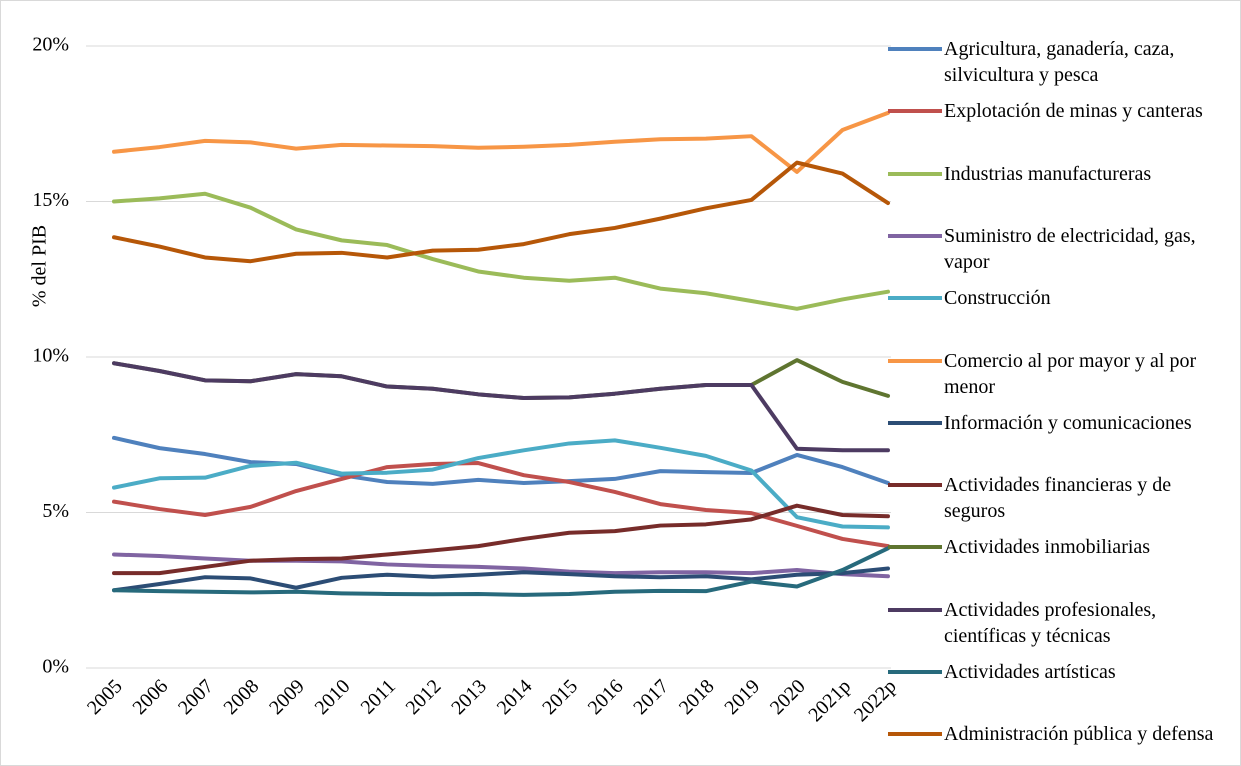  What do you see at coordinates (1048, 173) in the screenshot?
I see `legend-label: Industrias manufactureras` at bounding box center [1048, 173].